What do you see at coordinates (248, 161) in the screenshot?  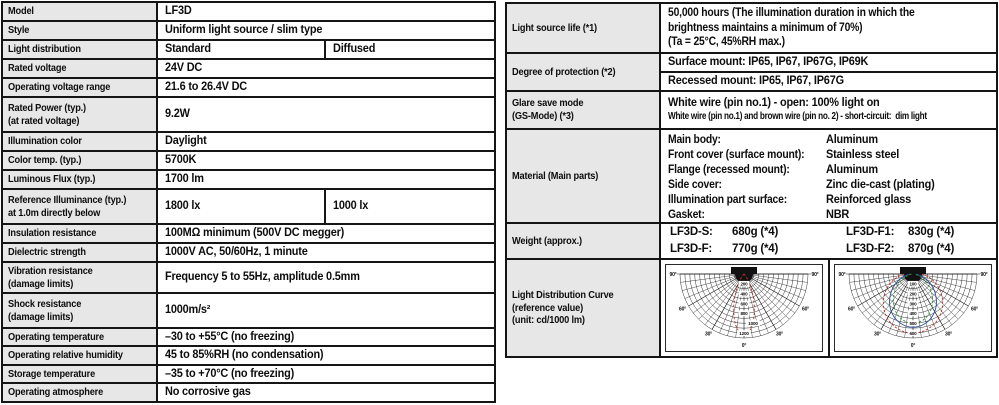 I see `row-color-temp: Color temp. (typ.) 5700K` at bounding box center [248, 161].